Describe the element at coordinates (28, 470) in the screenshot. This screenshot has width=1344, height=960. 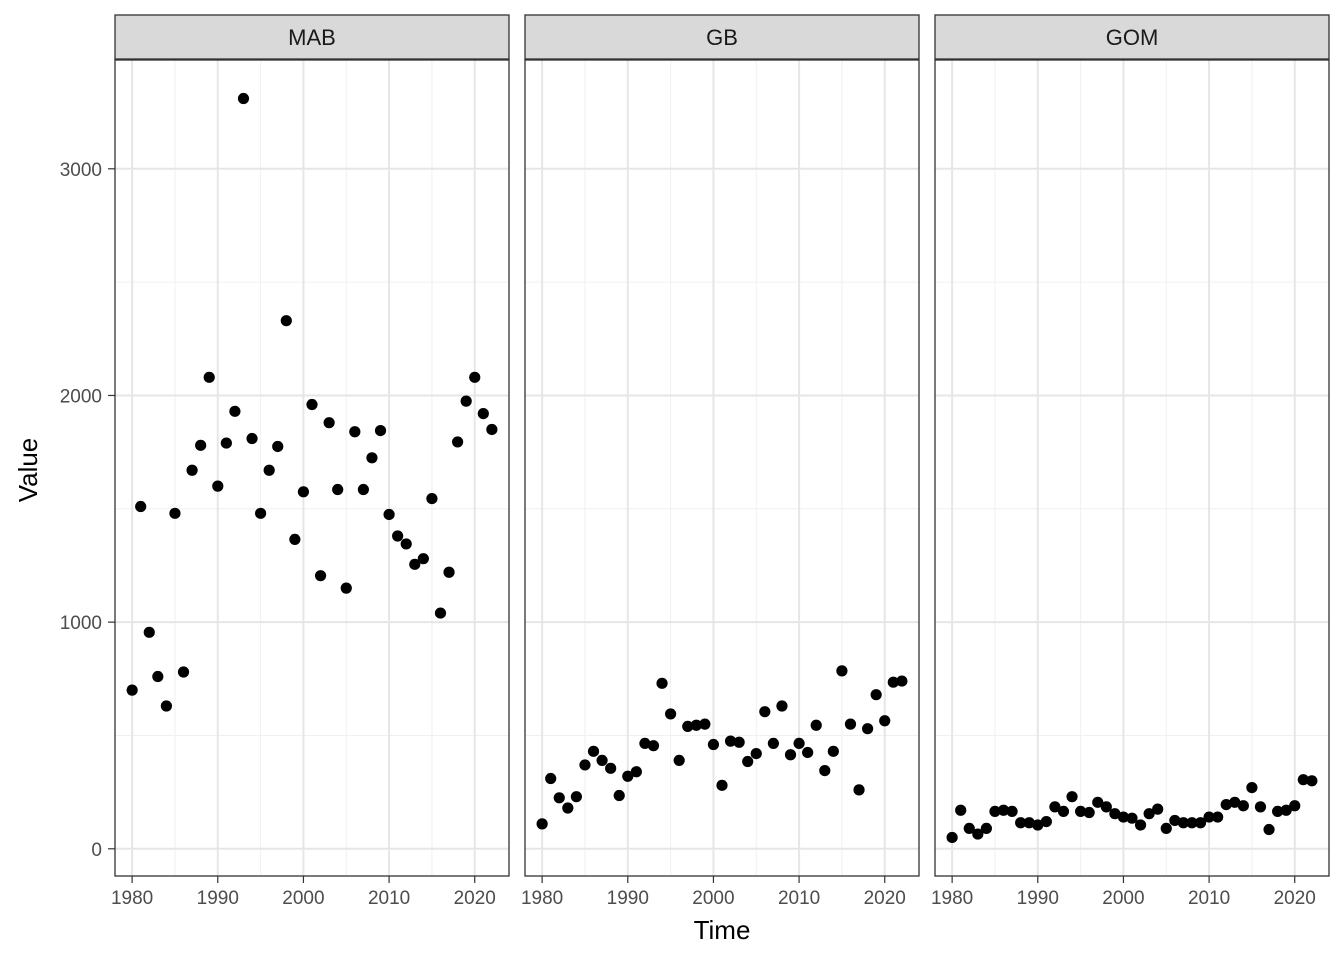
I see `y-axis-title: Value` at that location.